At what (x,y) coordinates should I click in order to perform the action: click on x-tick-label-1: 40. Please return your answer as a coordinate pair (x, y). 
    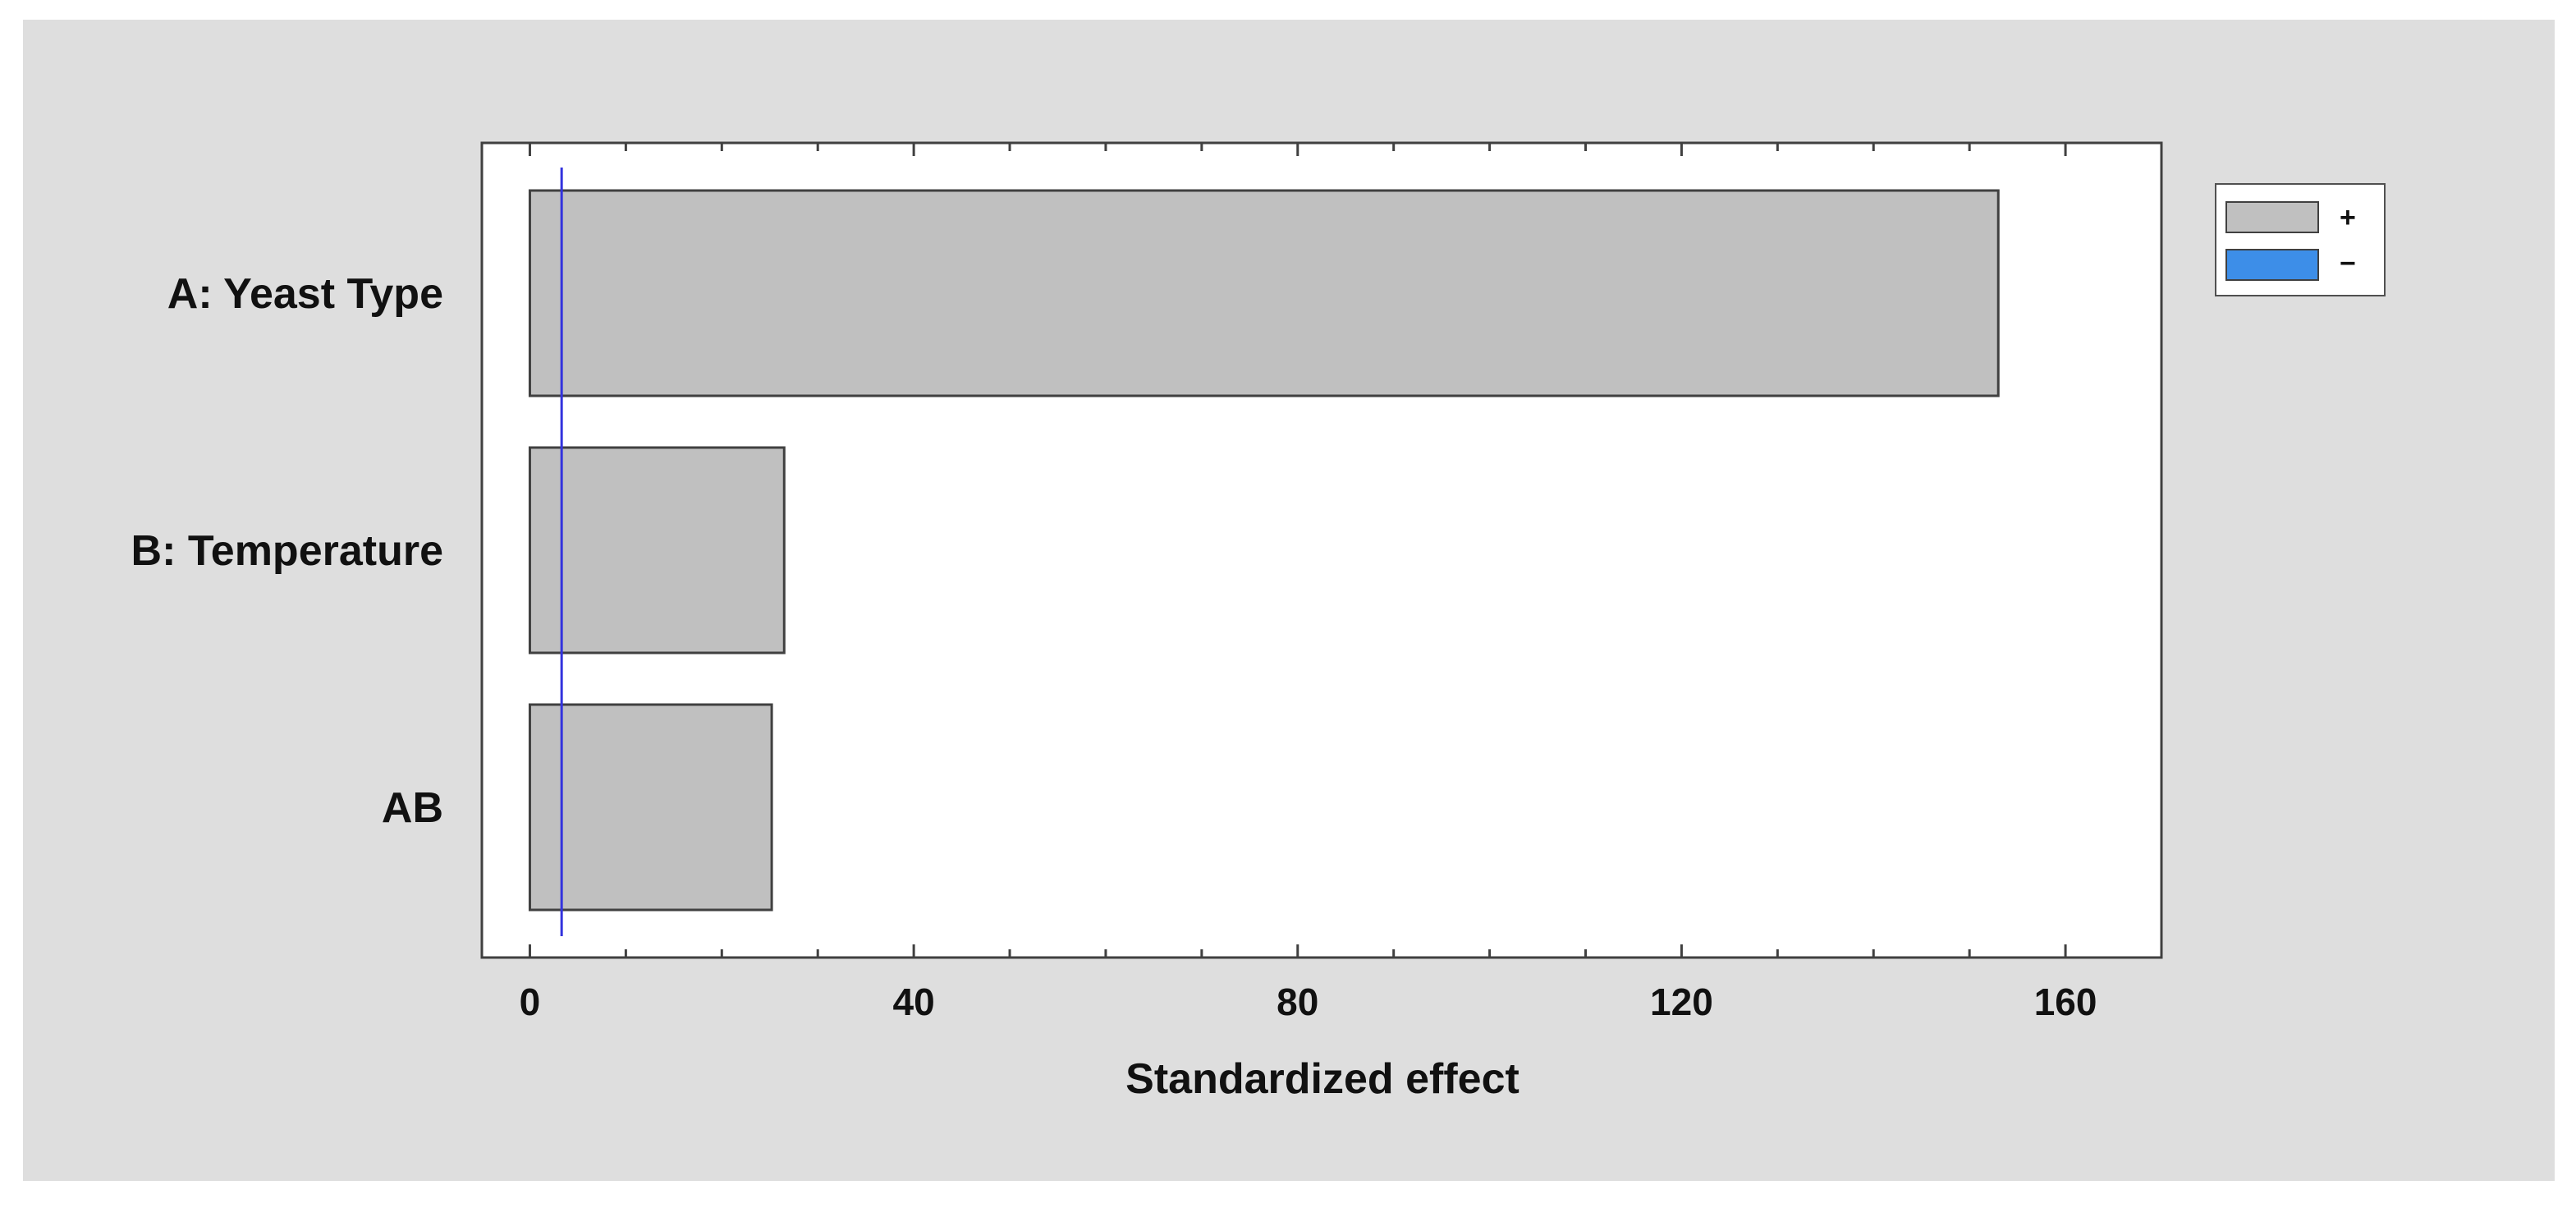
    Looking at the image, I should click on (914, 1002).